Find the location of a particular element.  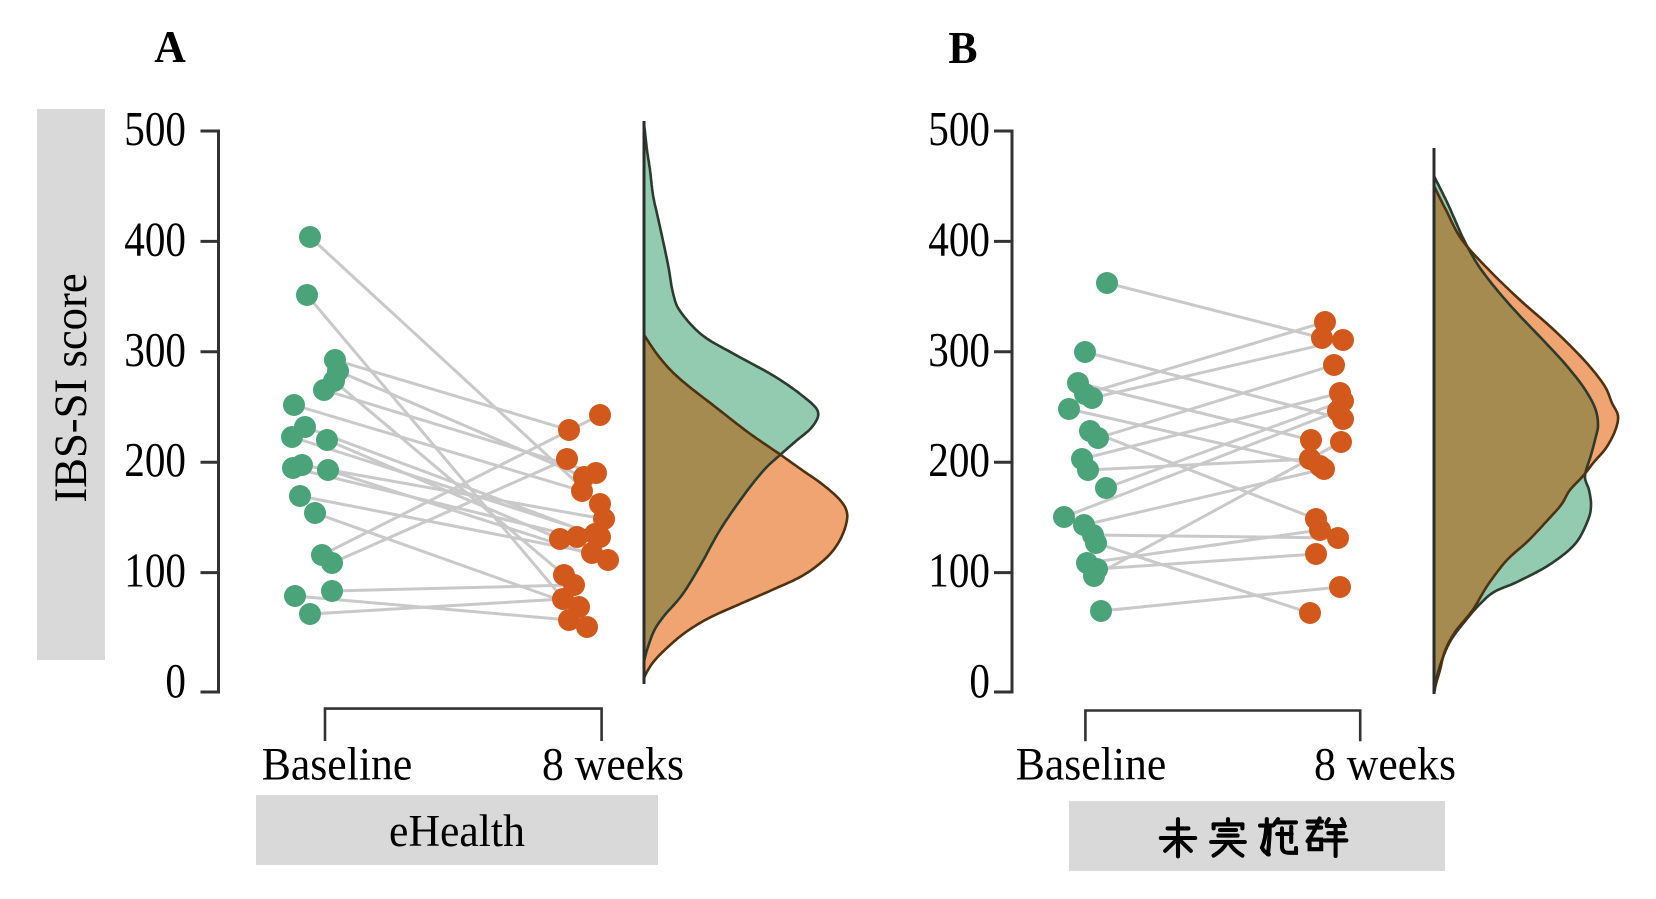

svg-text: eHealth is located at coordinates (457, 830).